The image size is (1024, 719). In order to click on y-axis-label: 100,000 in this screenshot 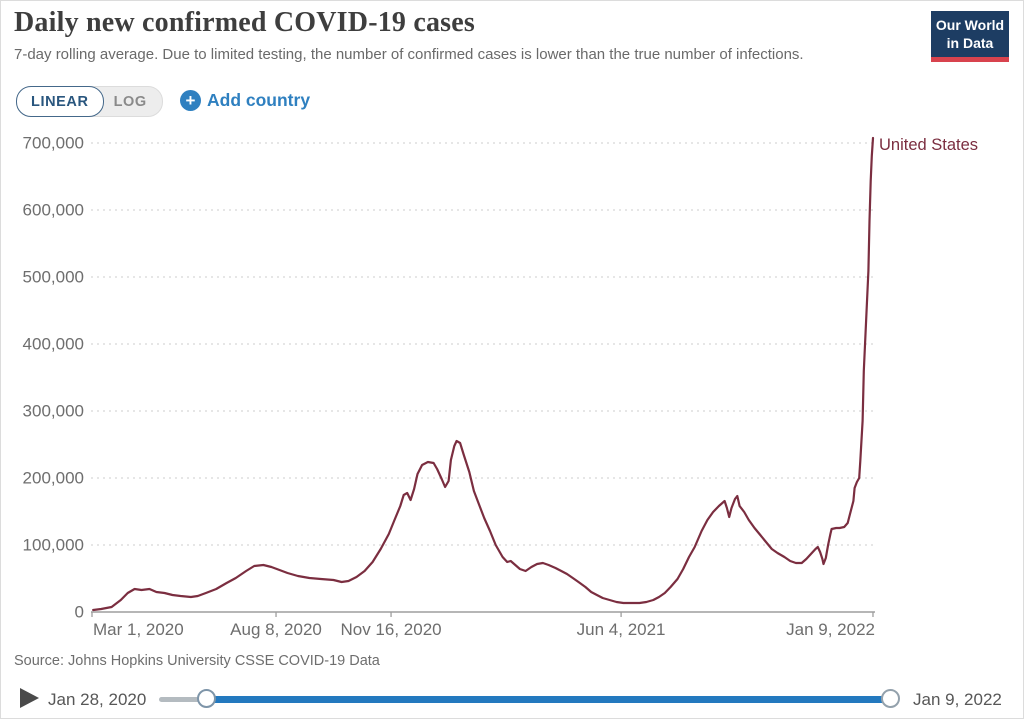, I will do `click(53, 545)`.